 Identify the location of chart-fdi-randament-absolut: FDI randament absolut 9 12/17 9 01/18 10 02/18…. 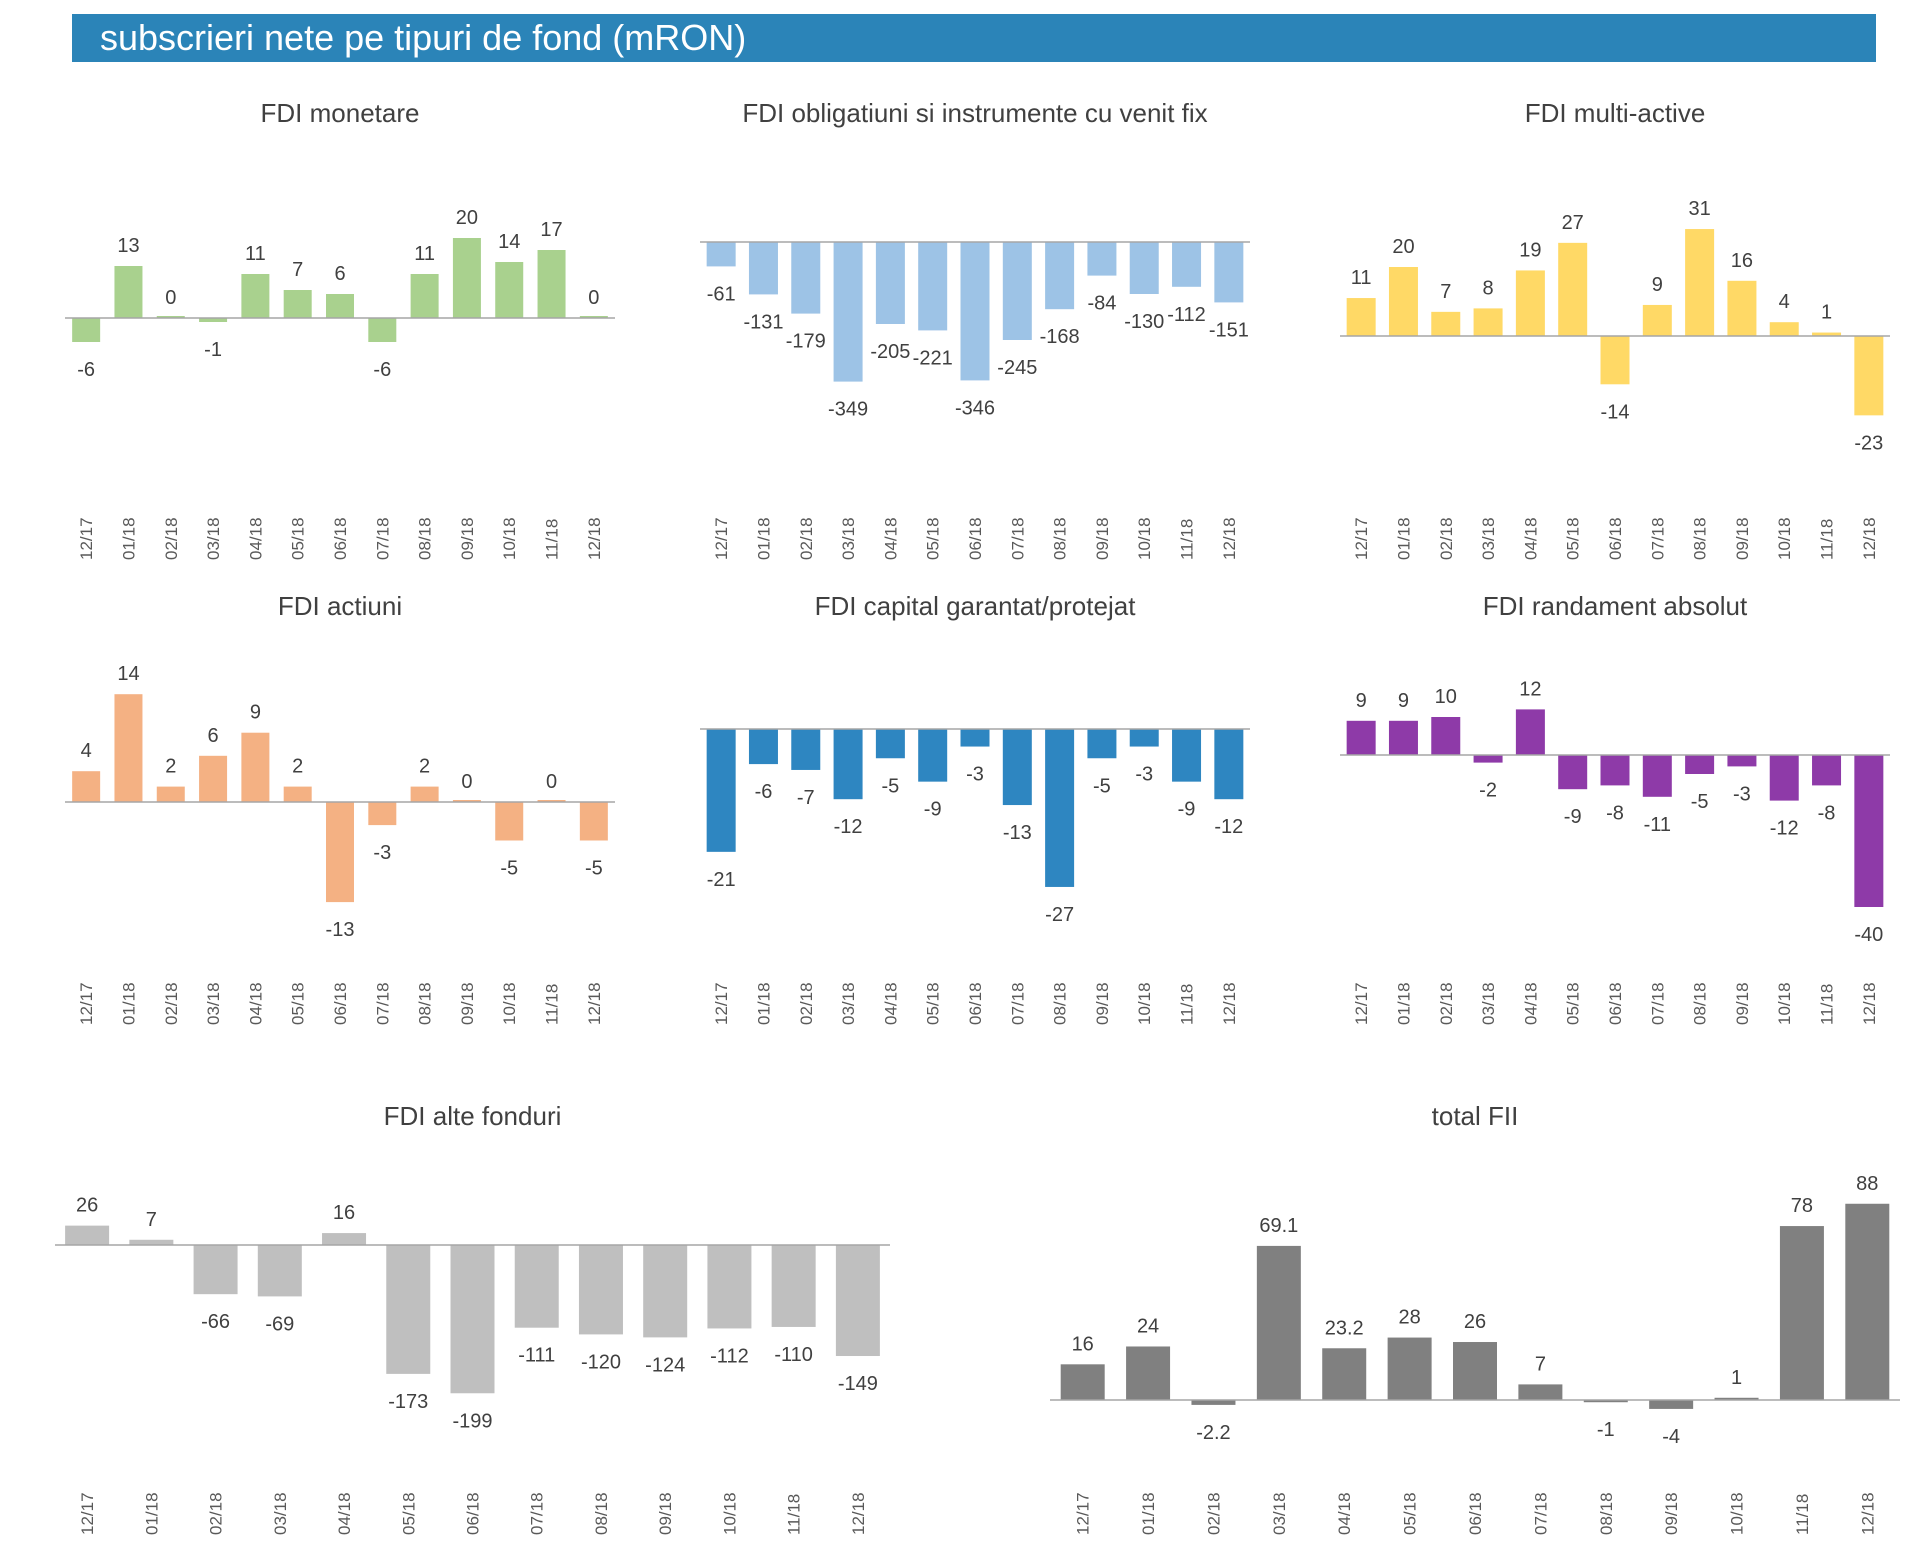
(1615, 808).